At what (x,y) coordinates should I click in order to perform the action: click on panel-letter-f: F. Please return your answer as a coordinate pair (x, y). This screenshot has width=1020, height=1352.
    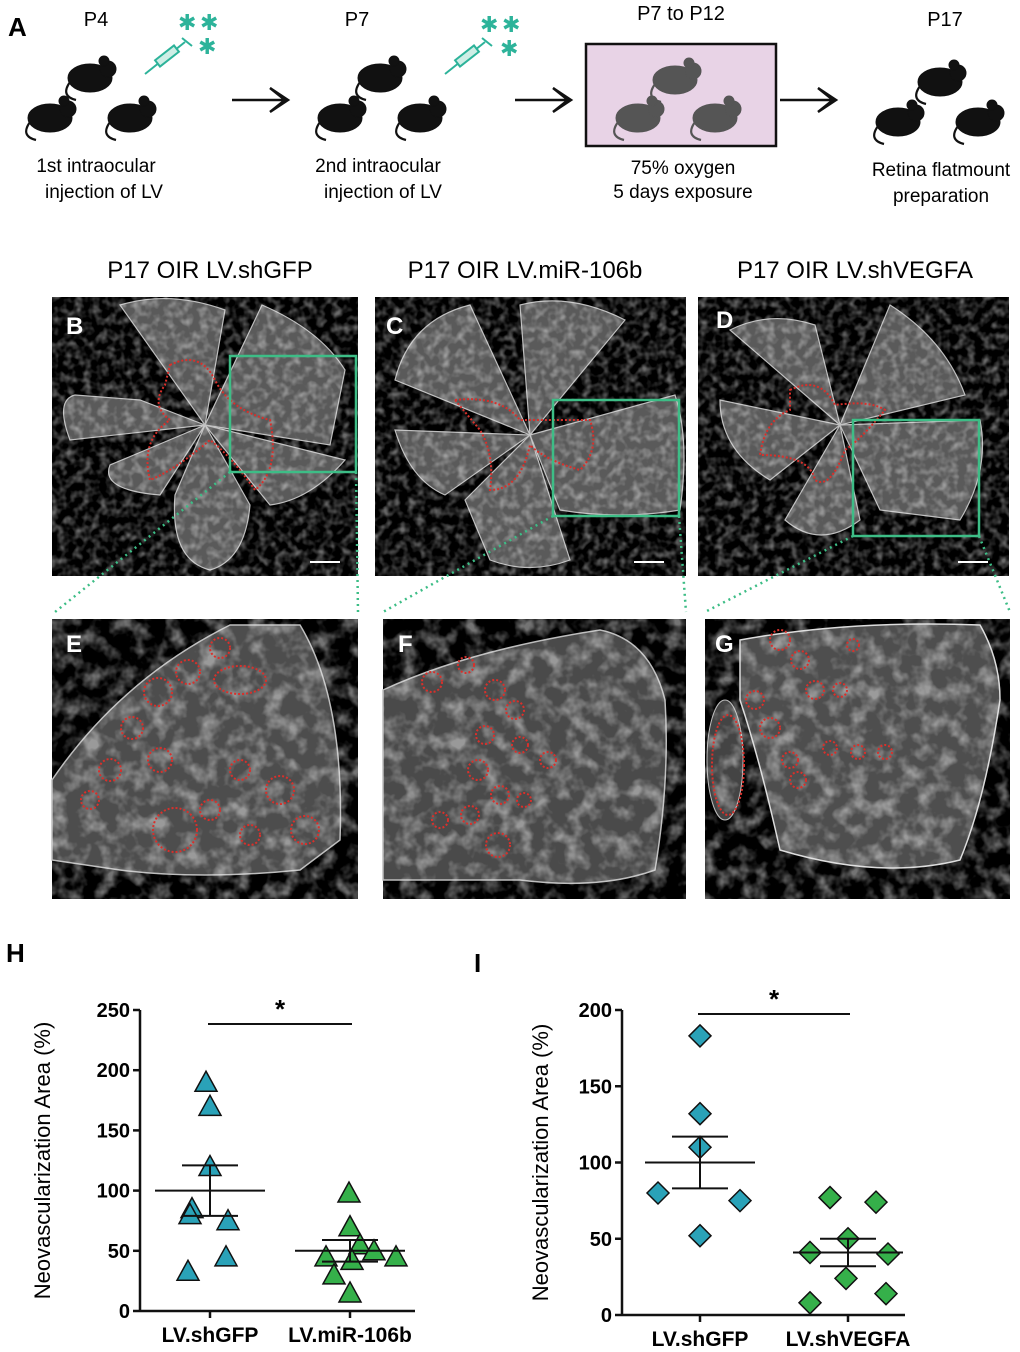
    Looking at the image, I should click on (405, 644).